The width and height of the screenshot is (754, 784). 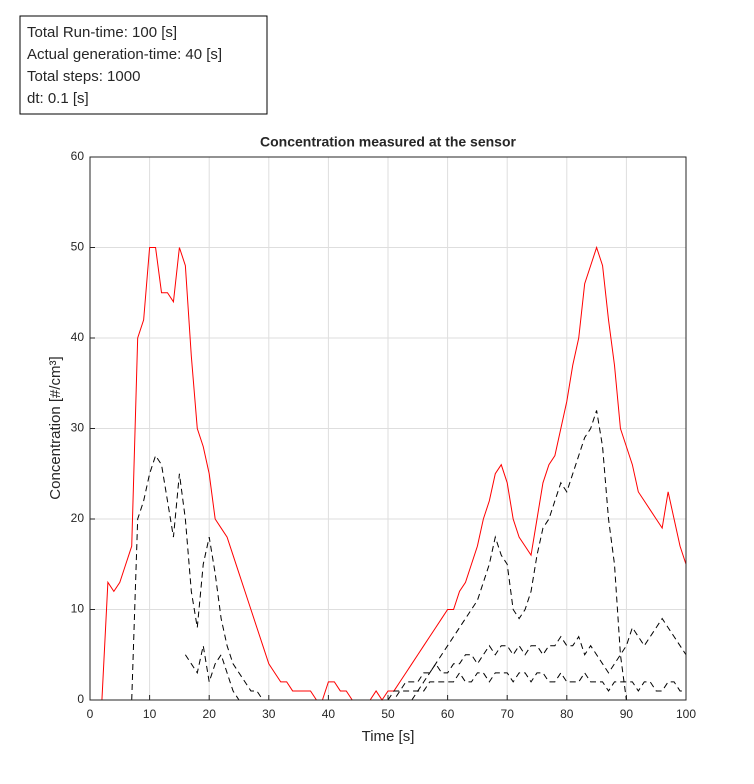 I want to click on x-tick-label: 20, so click(x=210, y=714).